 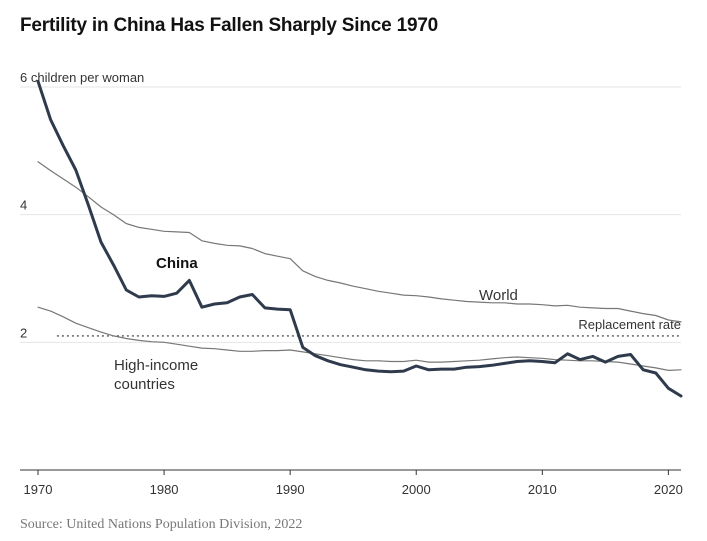 I want to click on x-axis-ticks: 1970 1980 1990 2000 2010 2020, so click(x=353, y=483).